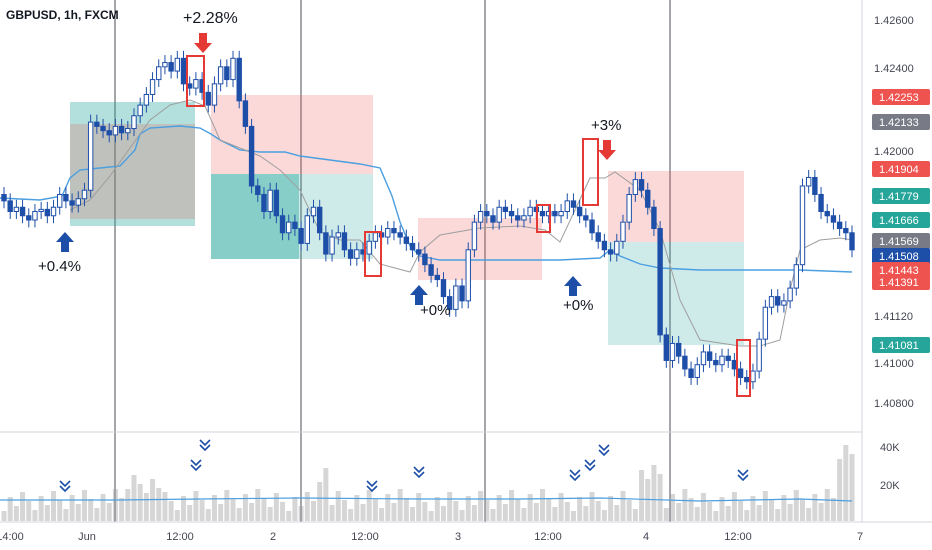 Image resolution: width=932 pixels, height=550 pixels. I want to click on zone-5-target, so click(676, 293).